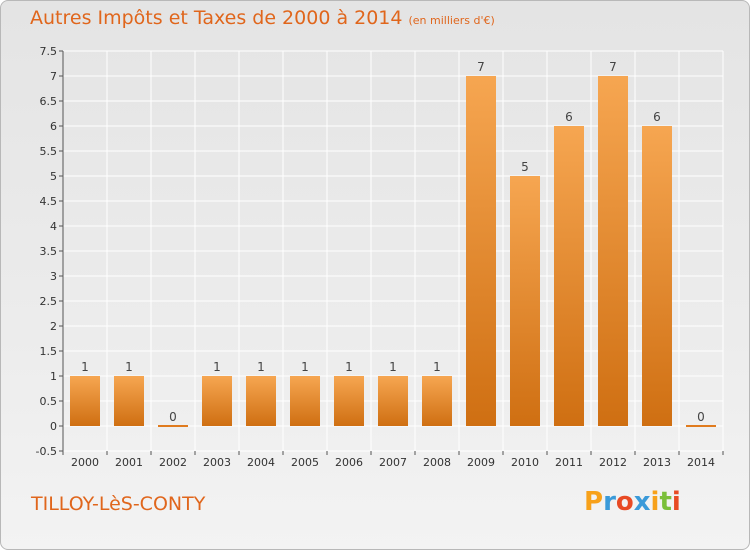 Image resolution: width=750 pixels, height=550 pixels. I want to click on y-tick-labels: -0.5 0 0.5 1 1.5 2 2.5 3 3.5 4 4.5 5 5.5 6 6.5 7 7.5, so click(46, 251).